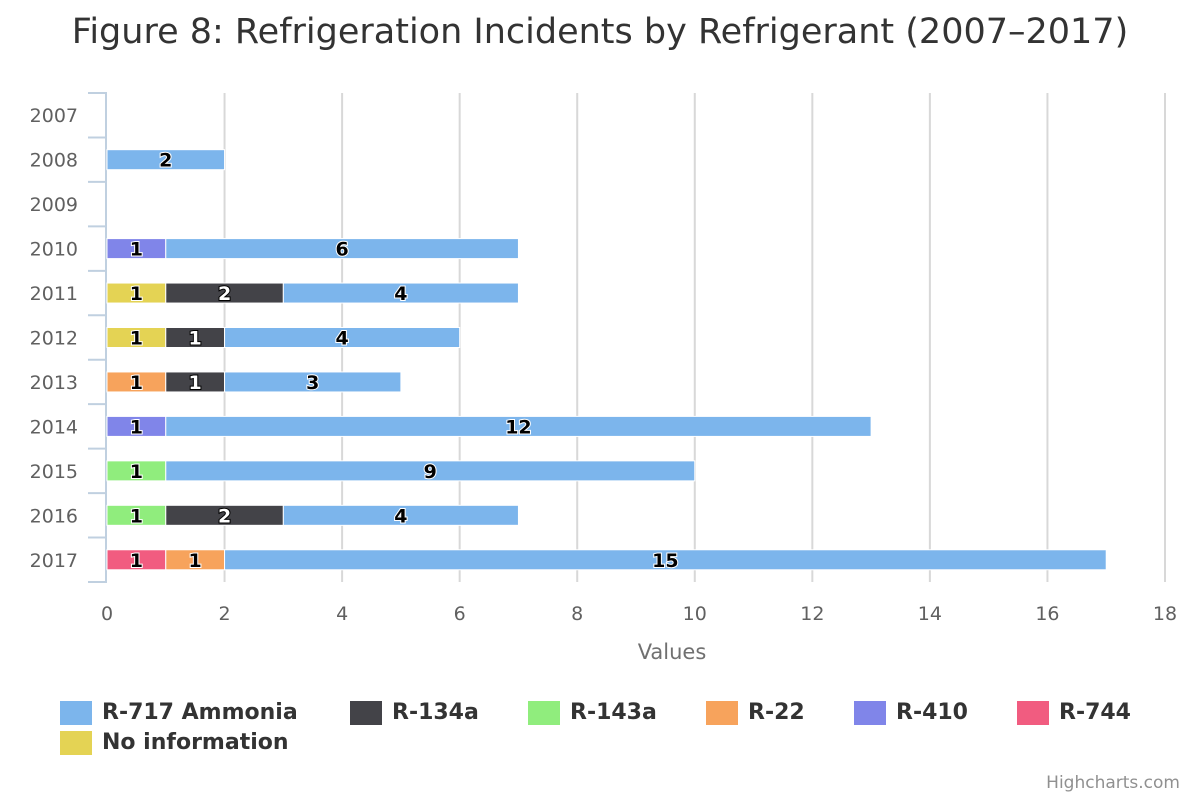  Describe the element at coordinates (1113, 783) in the screenshot. I see `credits-link: Highcharts.com` at that location.